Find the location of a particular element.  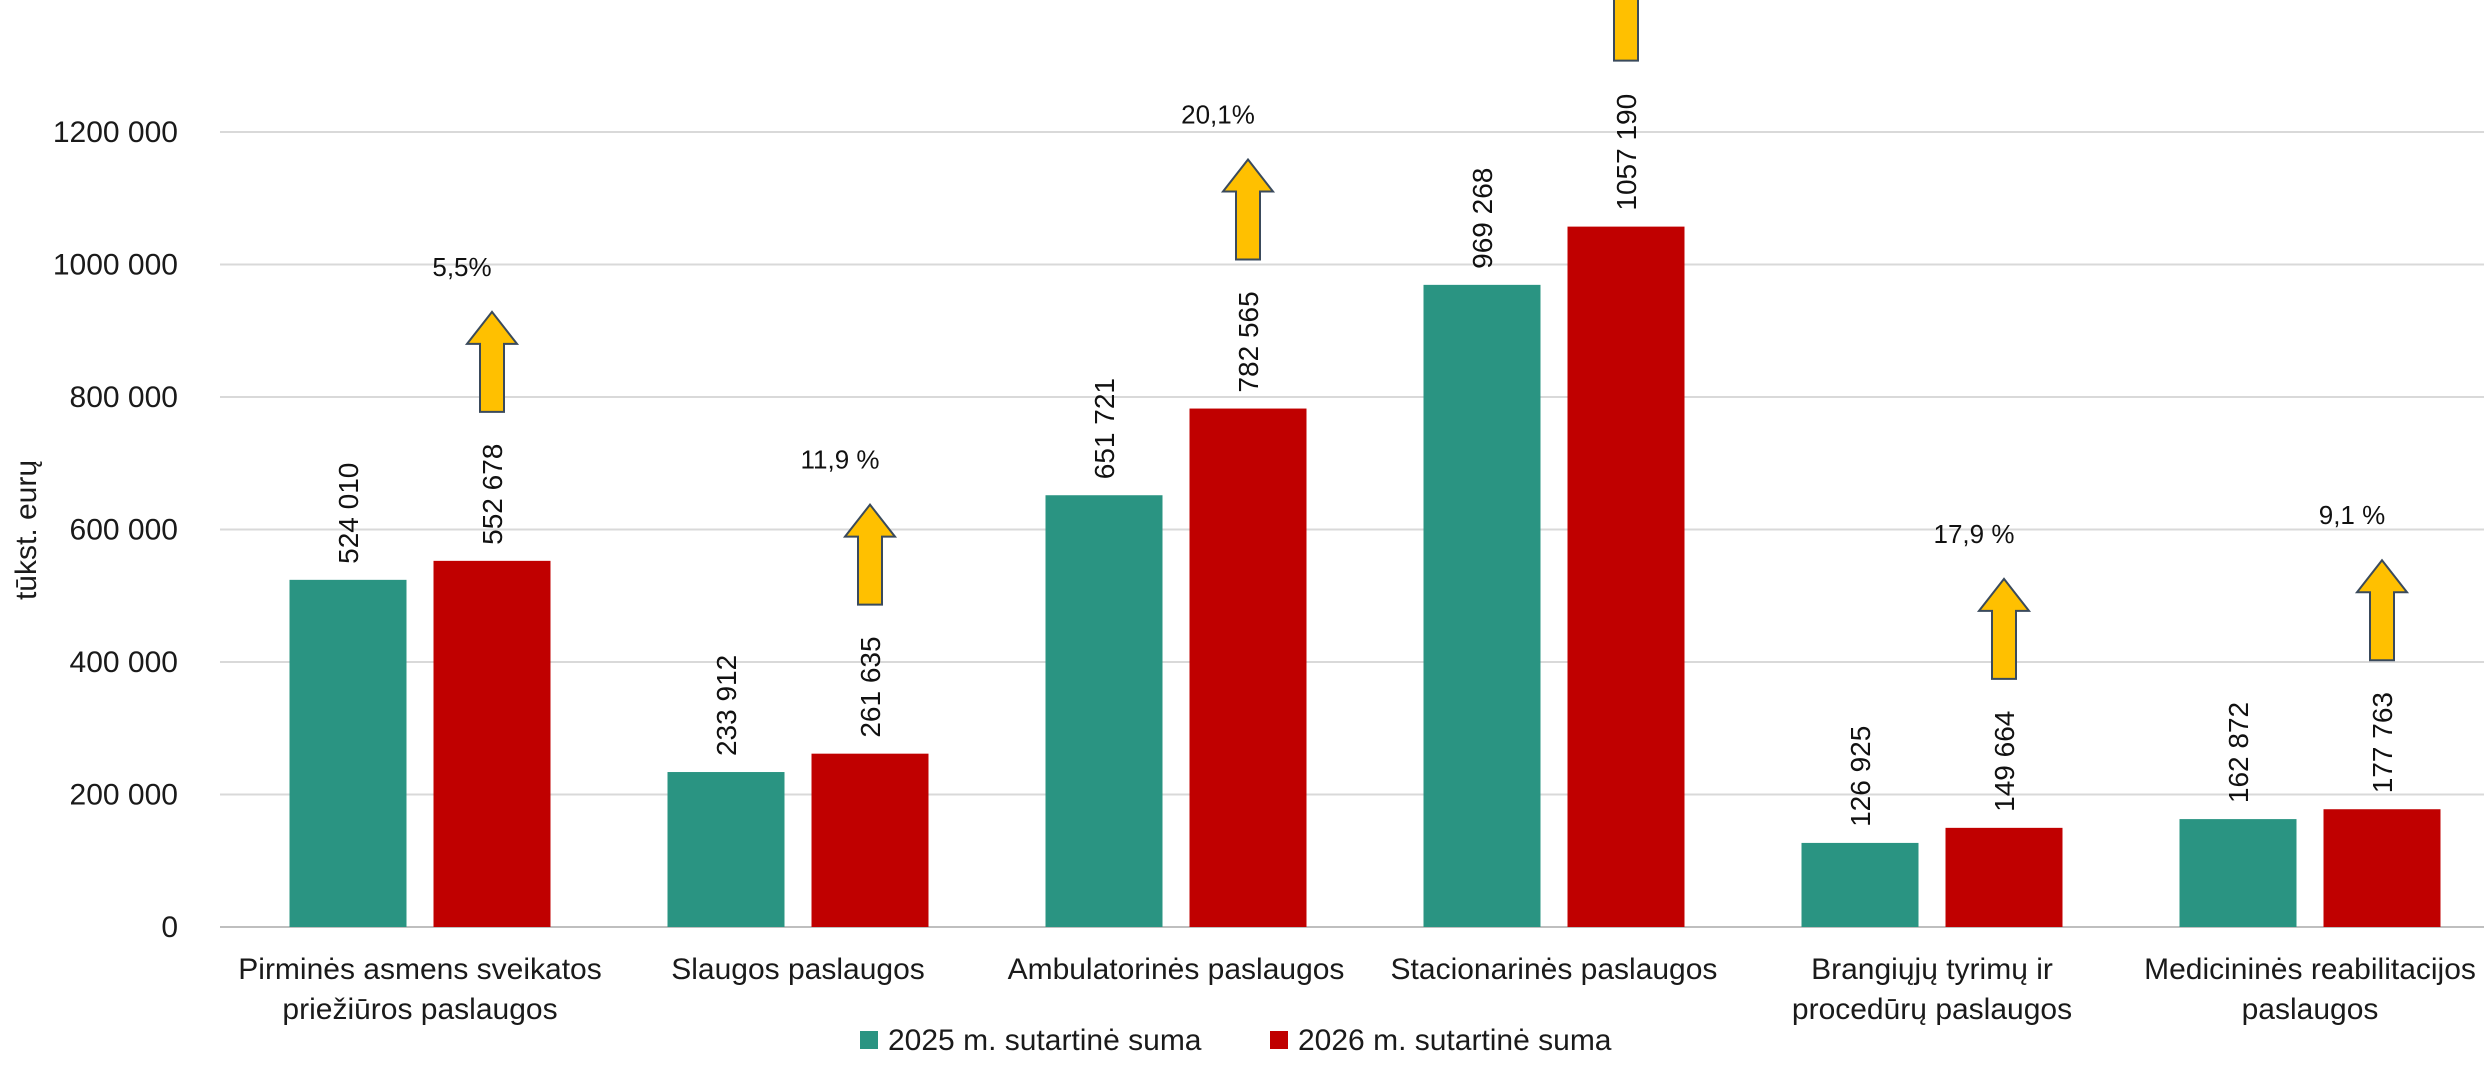

bar-value-label: 1057 190 is located at coordinates (1626, 152).